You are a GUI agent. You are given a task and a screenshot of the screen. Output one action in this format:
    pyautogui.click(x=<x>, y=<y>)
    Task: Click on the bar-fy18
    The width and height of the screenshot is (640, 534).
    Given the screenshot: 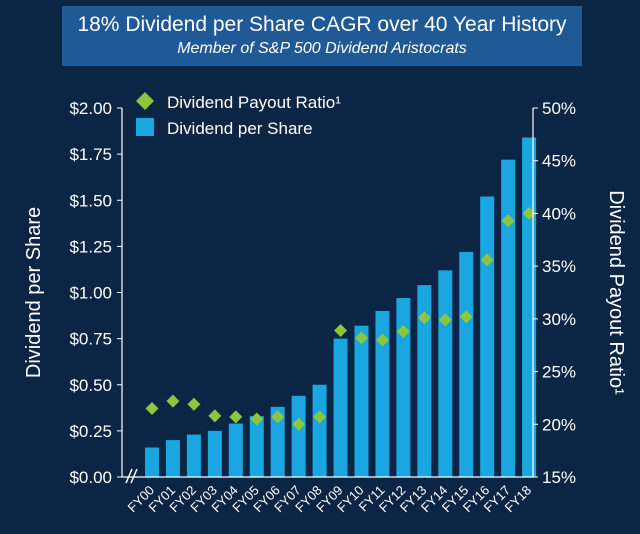 What is the action you would take?
    pyautogui.click(x=529, y=307)
    